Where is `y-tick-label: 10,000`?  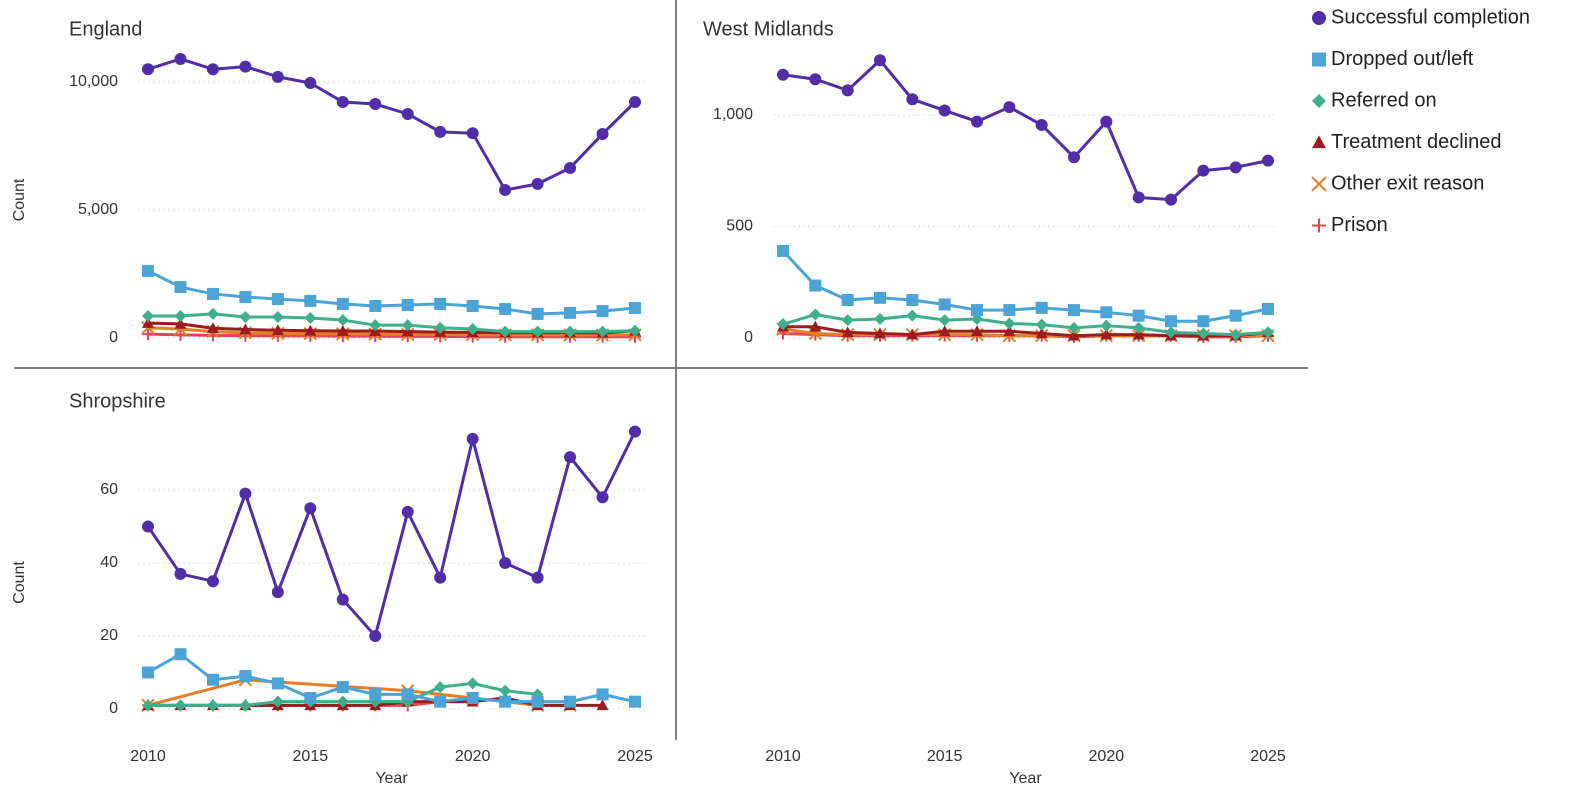
y-tick-label: 10,000 is located at coordinates (93, 81).